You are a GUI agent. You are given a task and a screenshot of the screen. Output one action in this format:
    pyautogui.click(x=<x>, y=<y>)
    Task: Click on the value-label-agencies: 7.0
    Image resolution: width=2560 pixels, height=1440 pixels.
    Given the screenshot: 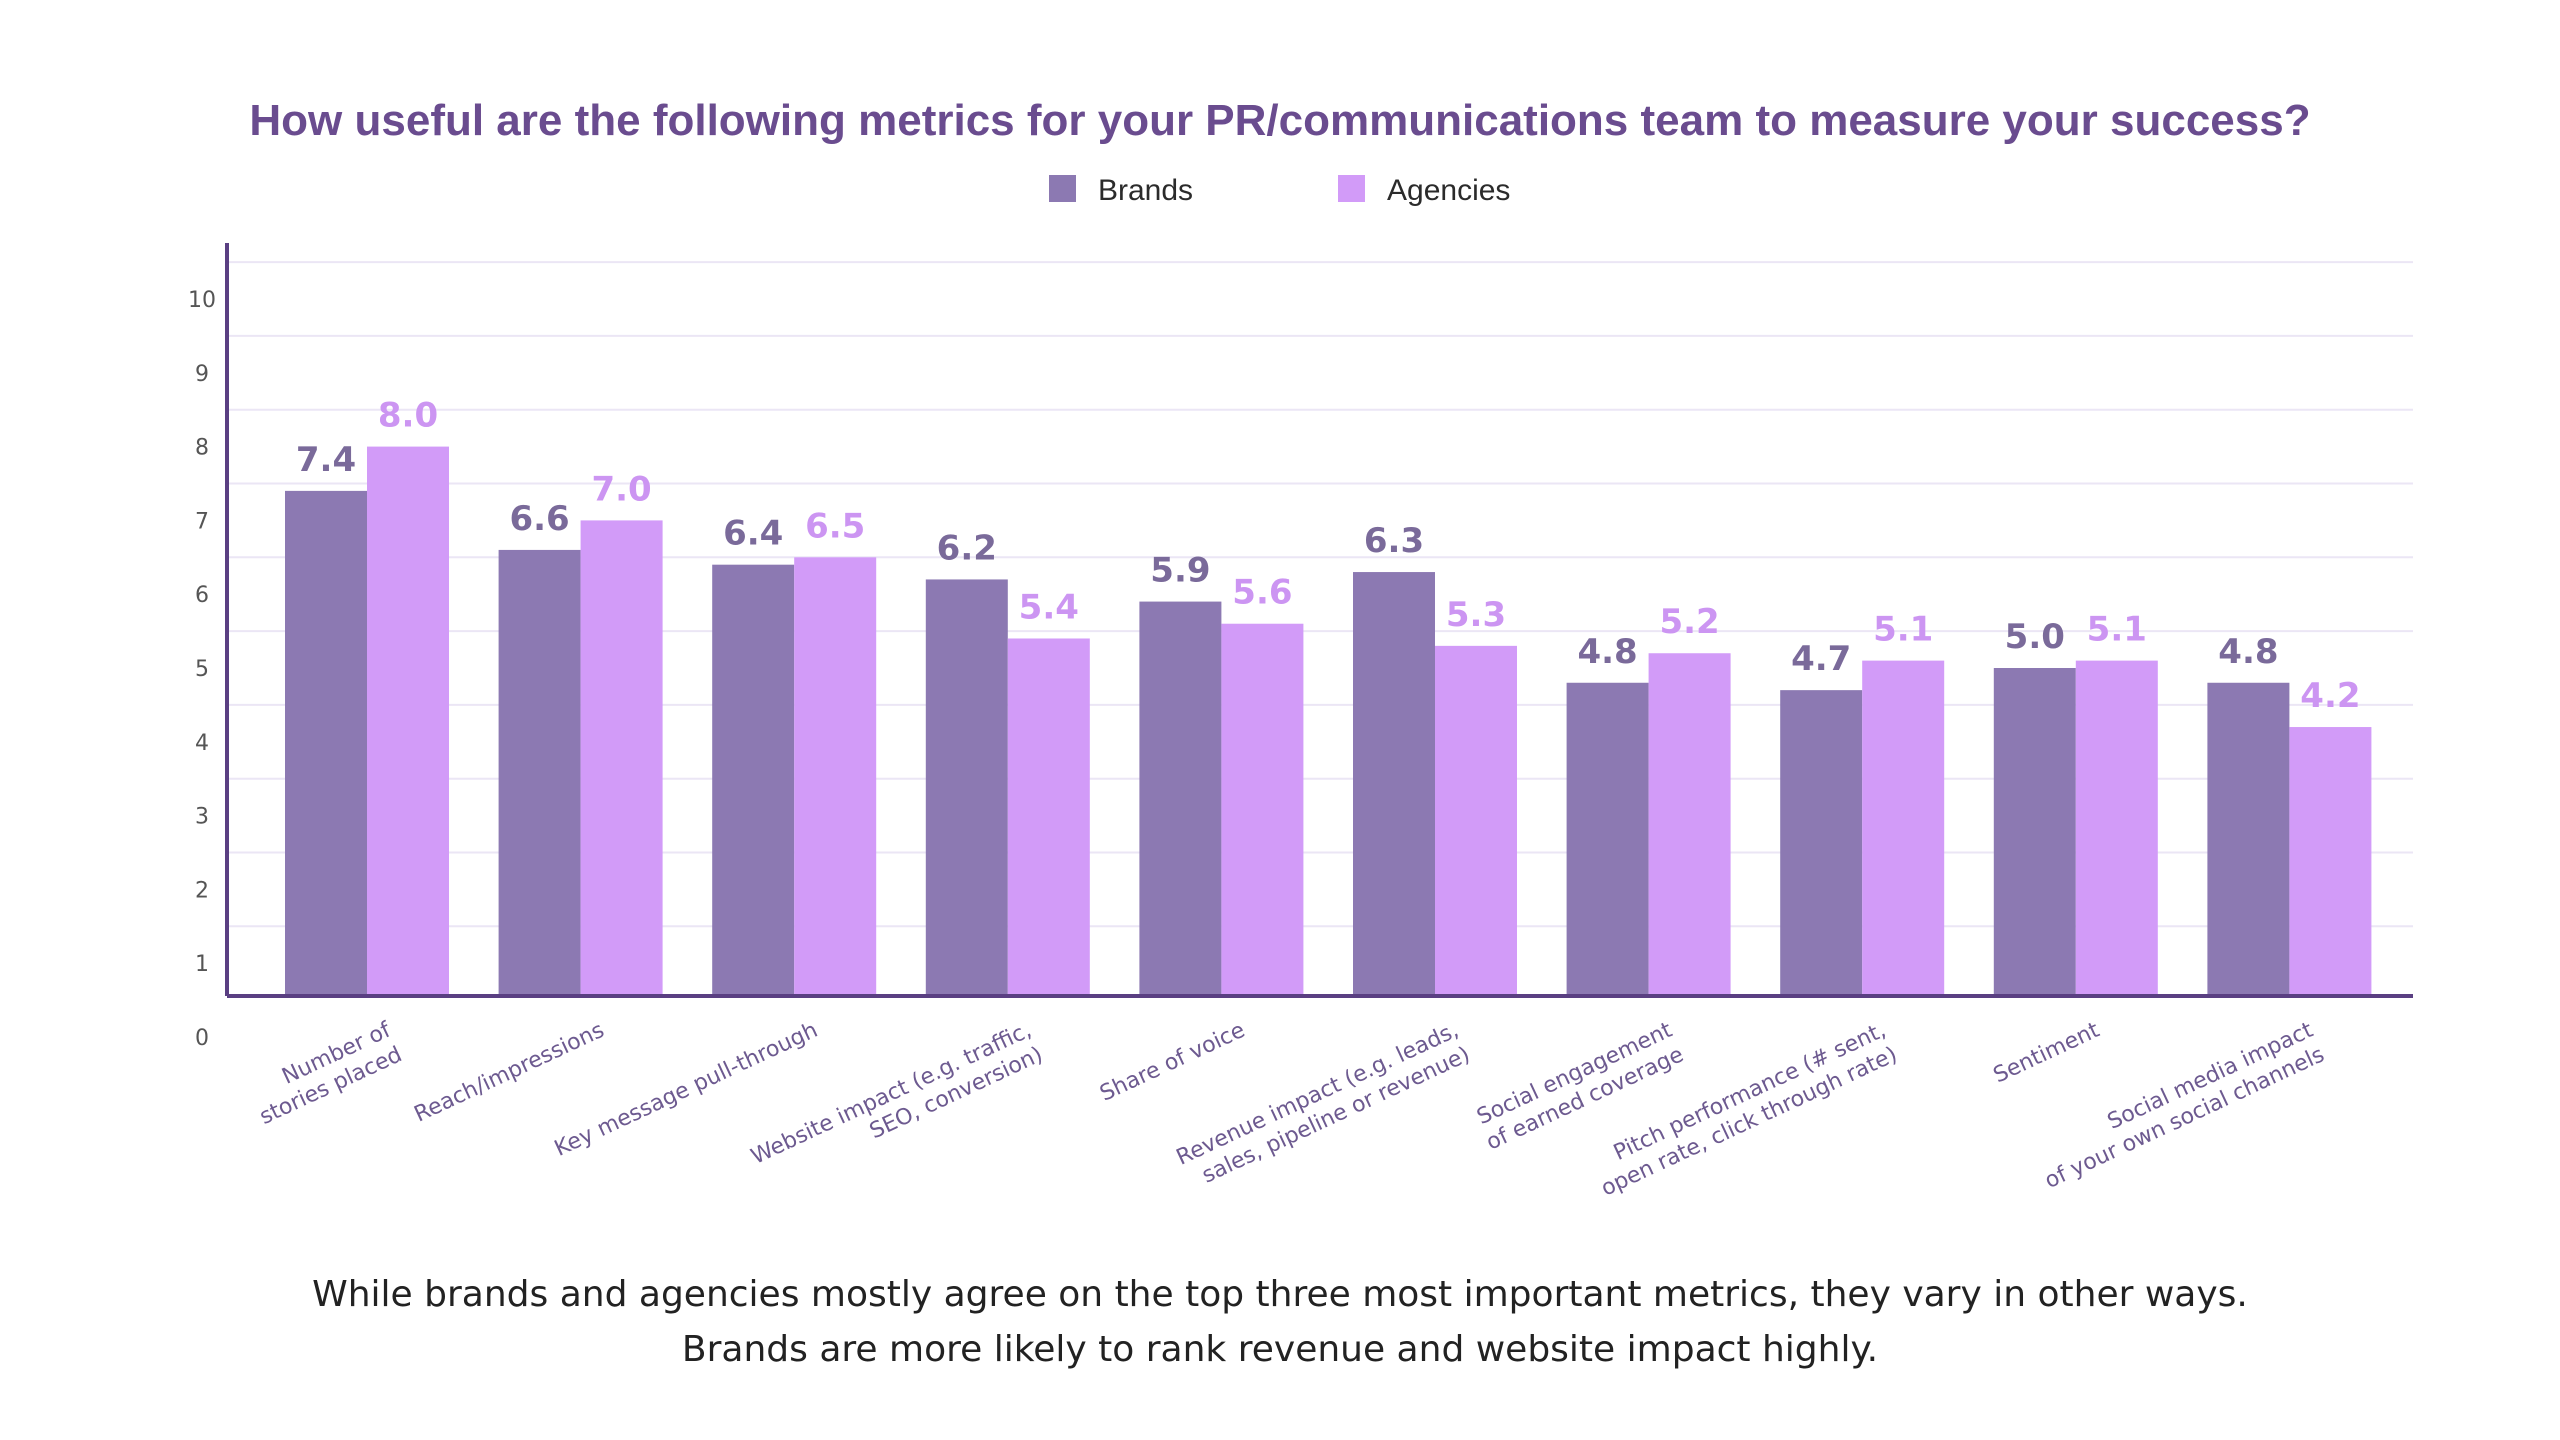 What is the action you would take?
    pyautogui.click(x=621, y=489)
    